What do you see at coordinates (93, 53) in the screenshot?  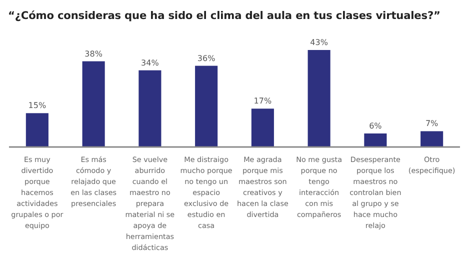 I see `data-label: 38%` at bounding box center [93, 53].